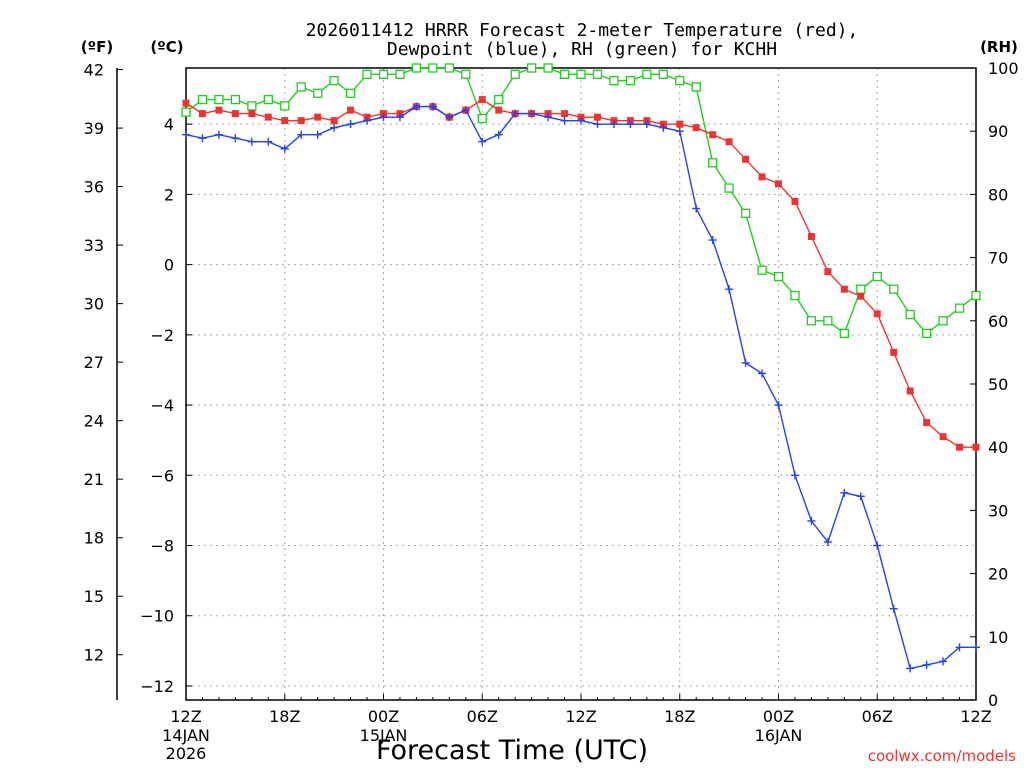 This screenshot has height=768, width=1024. What do you see at coordinates (998, 384) in the screenshot?
I see `rh-tick-label: 50` at bounding box center [998, 384].